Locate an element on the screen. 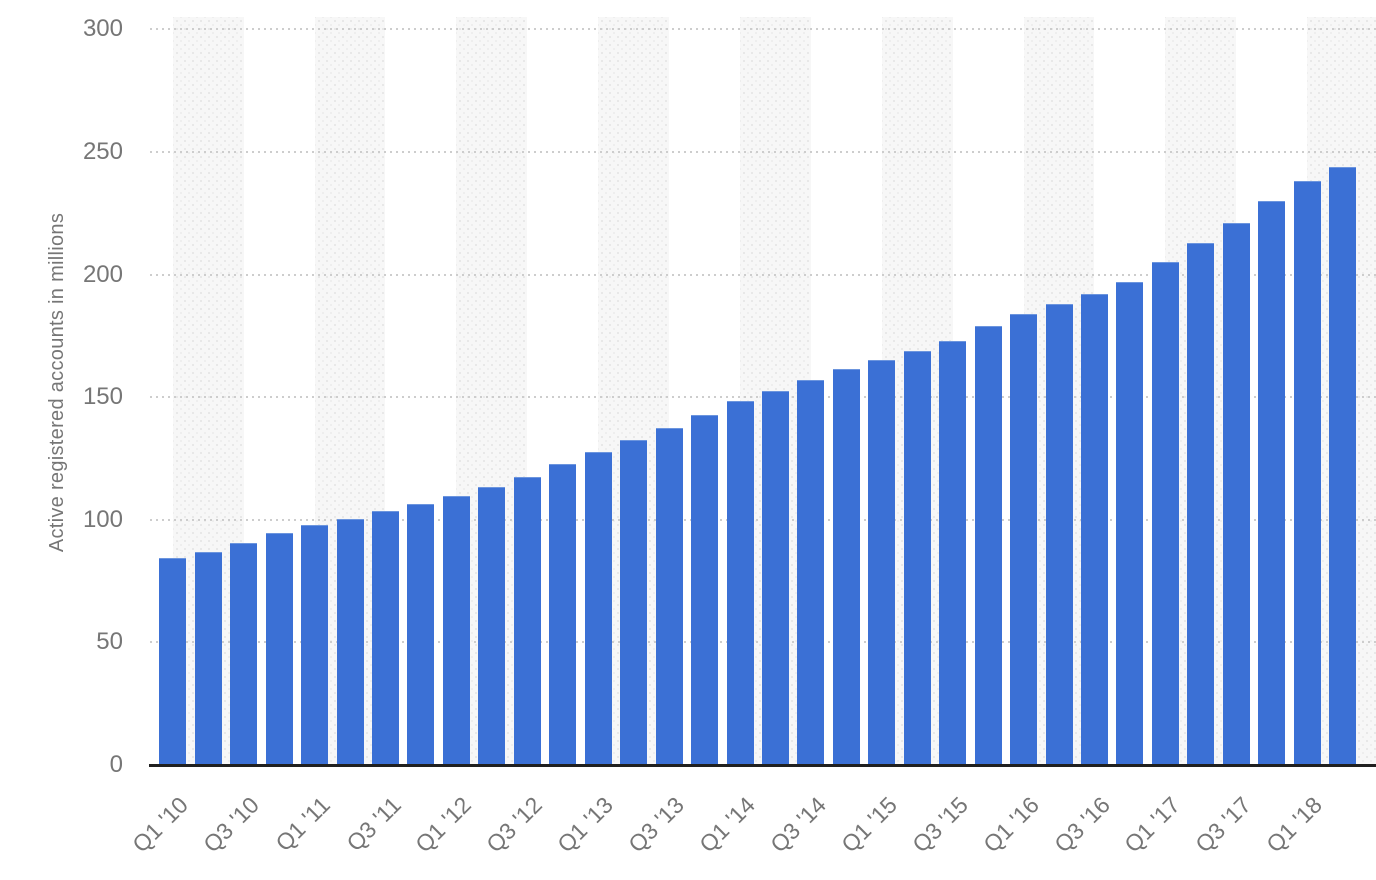 The width and height of the screenshot is (1376, 880). y-axis-tick-label: 300 is located at coordinates (102, 29).